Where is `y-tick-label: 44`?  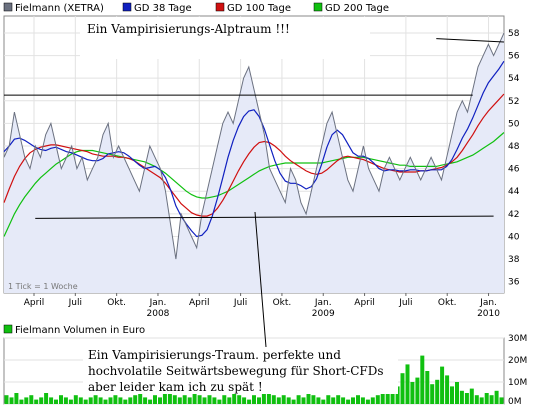 y-tick-label: 44 is located at coordinates (514, 192).